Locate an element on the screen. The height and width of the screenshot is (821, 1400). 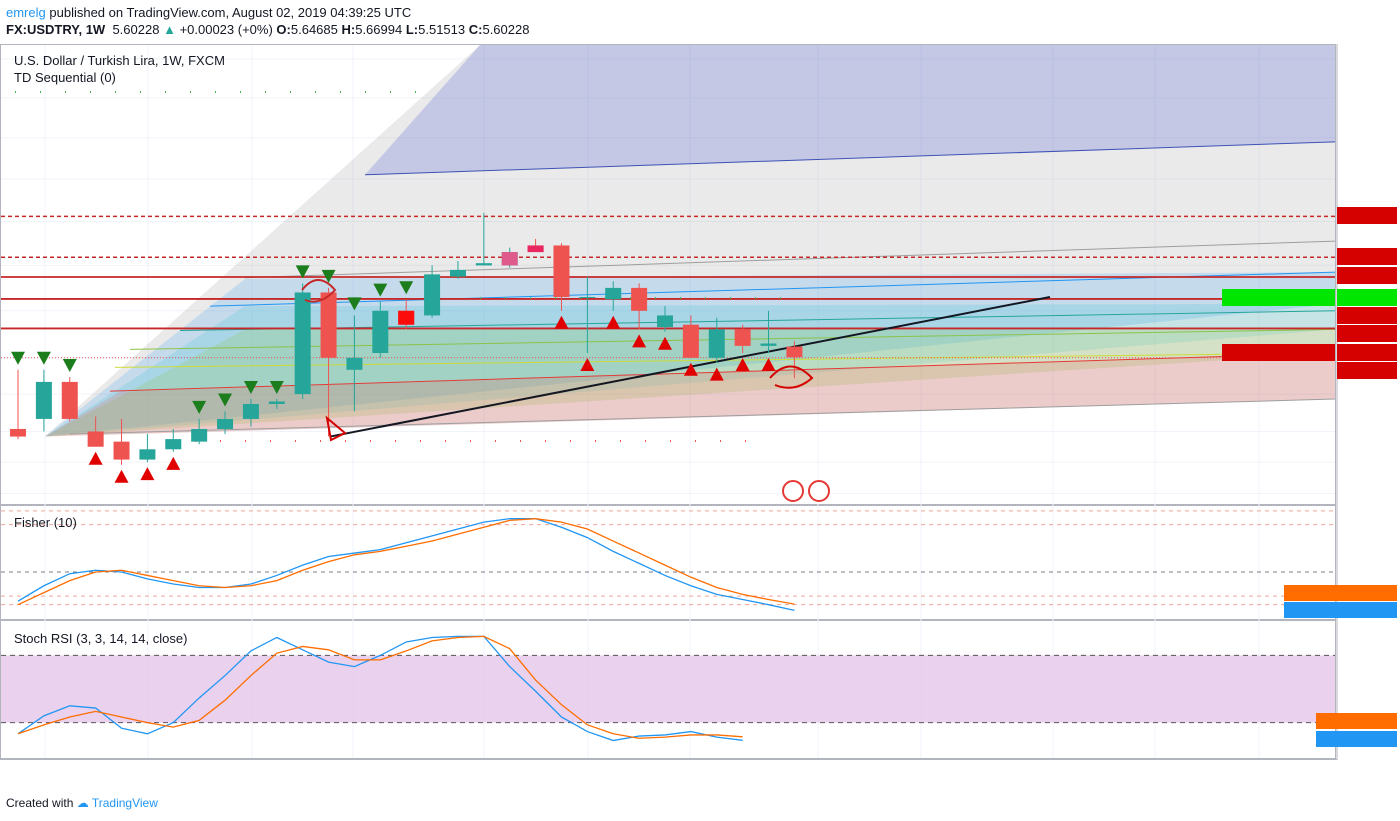
td-sequential-label: TD Sequential (0) is located at coordinates (65, 77).